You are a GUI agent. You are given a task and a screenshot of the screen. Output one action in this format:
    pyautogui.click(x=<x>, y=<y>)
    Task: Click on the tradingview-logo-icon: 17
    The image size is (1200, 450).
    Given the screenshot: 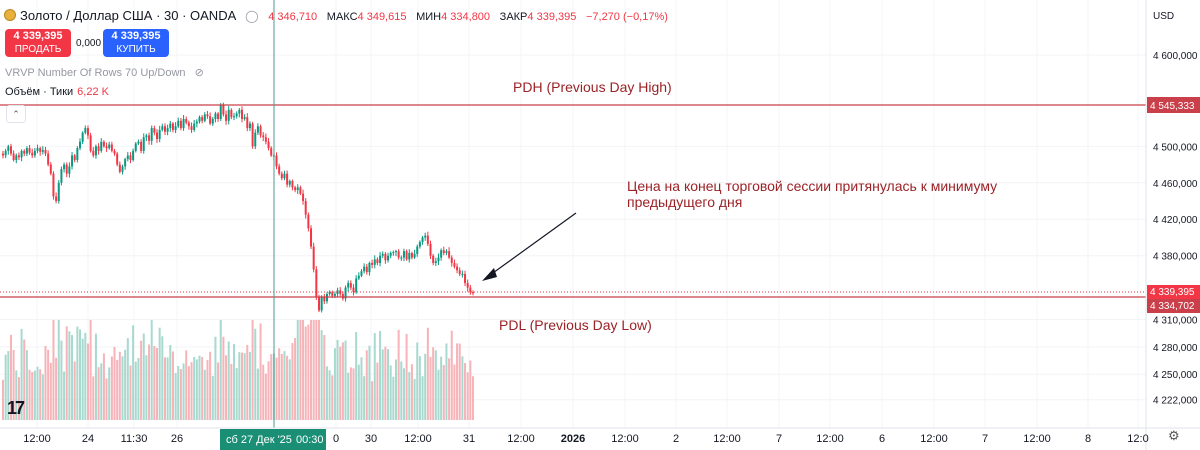 What is the action you would take?
    pyautogui.click(x=16, y=408)
    